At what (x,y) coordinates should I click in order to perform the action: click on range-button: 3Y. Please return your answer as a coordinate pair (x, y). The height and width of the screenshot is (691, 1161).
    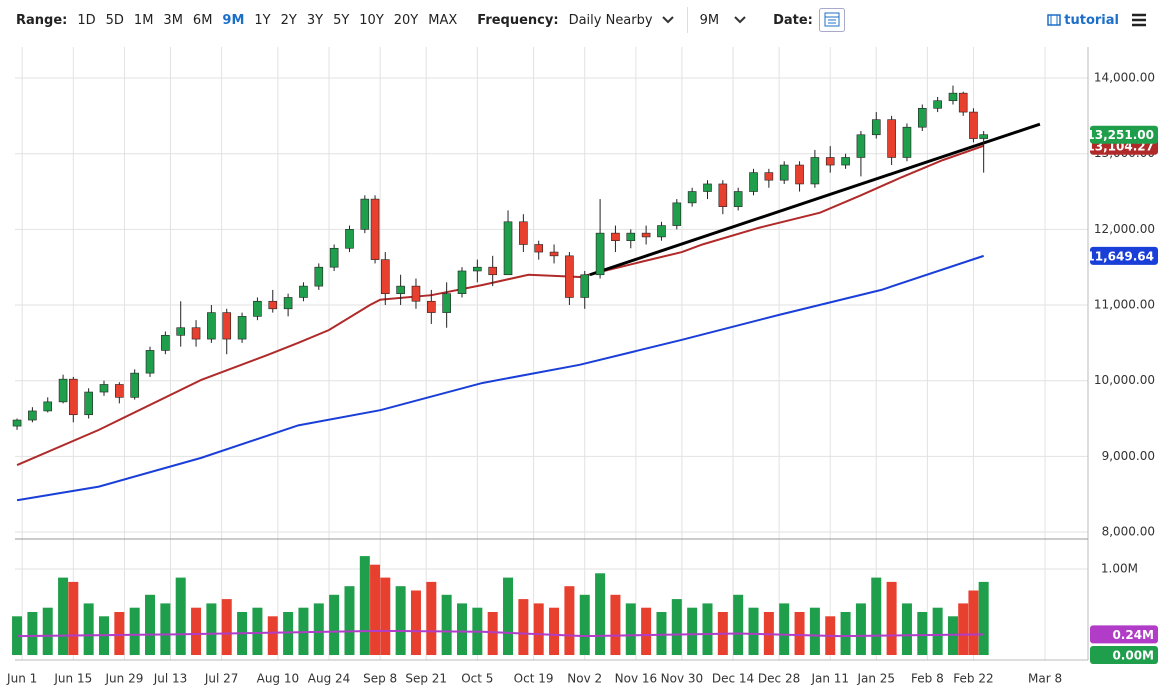
    Looking at the image, I should click on (315, 20).